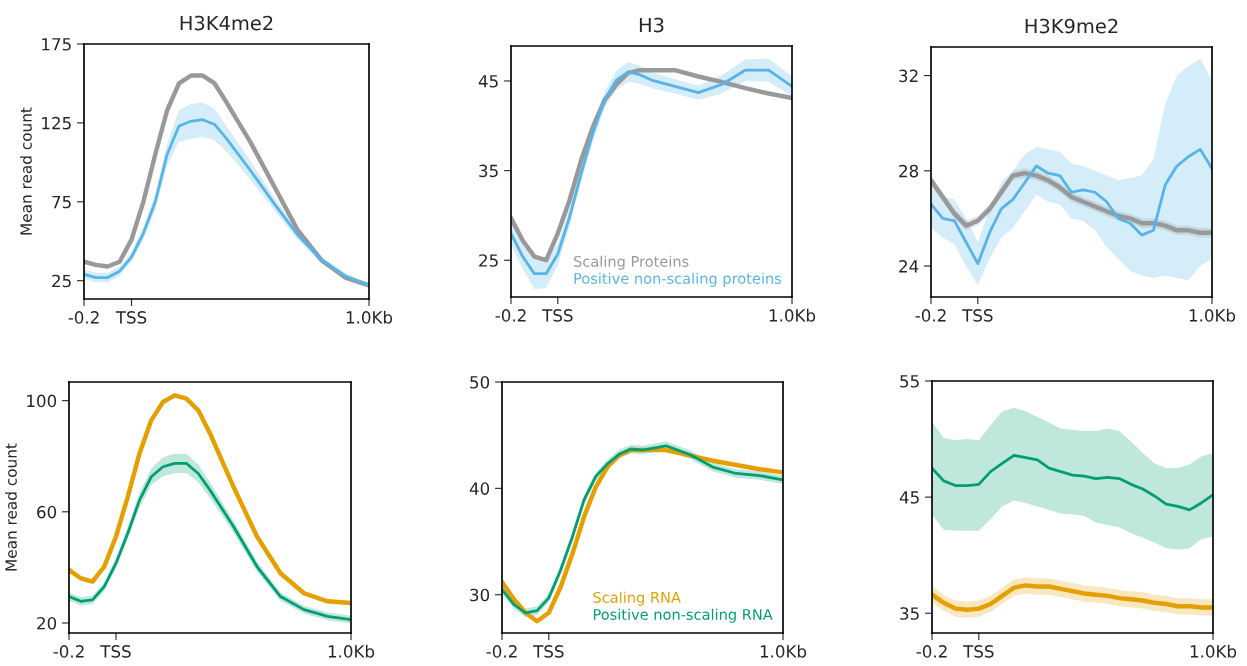 Image resolution: width=1247 pixels, height=666 pixels. Describe the element at coordinates (56, 44) in the screenshot. I see `y-tick-label: 175` at that location.